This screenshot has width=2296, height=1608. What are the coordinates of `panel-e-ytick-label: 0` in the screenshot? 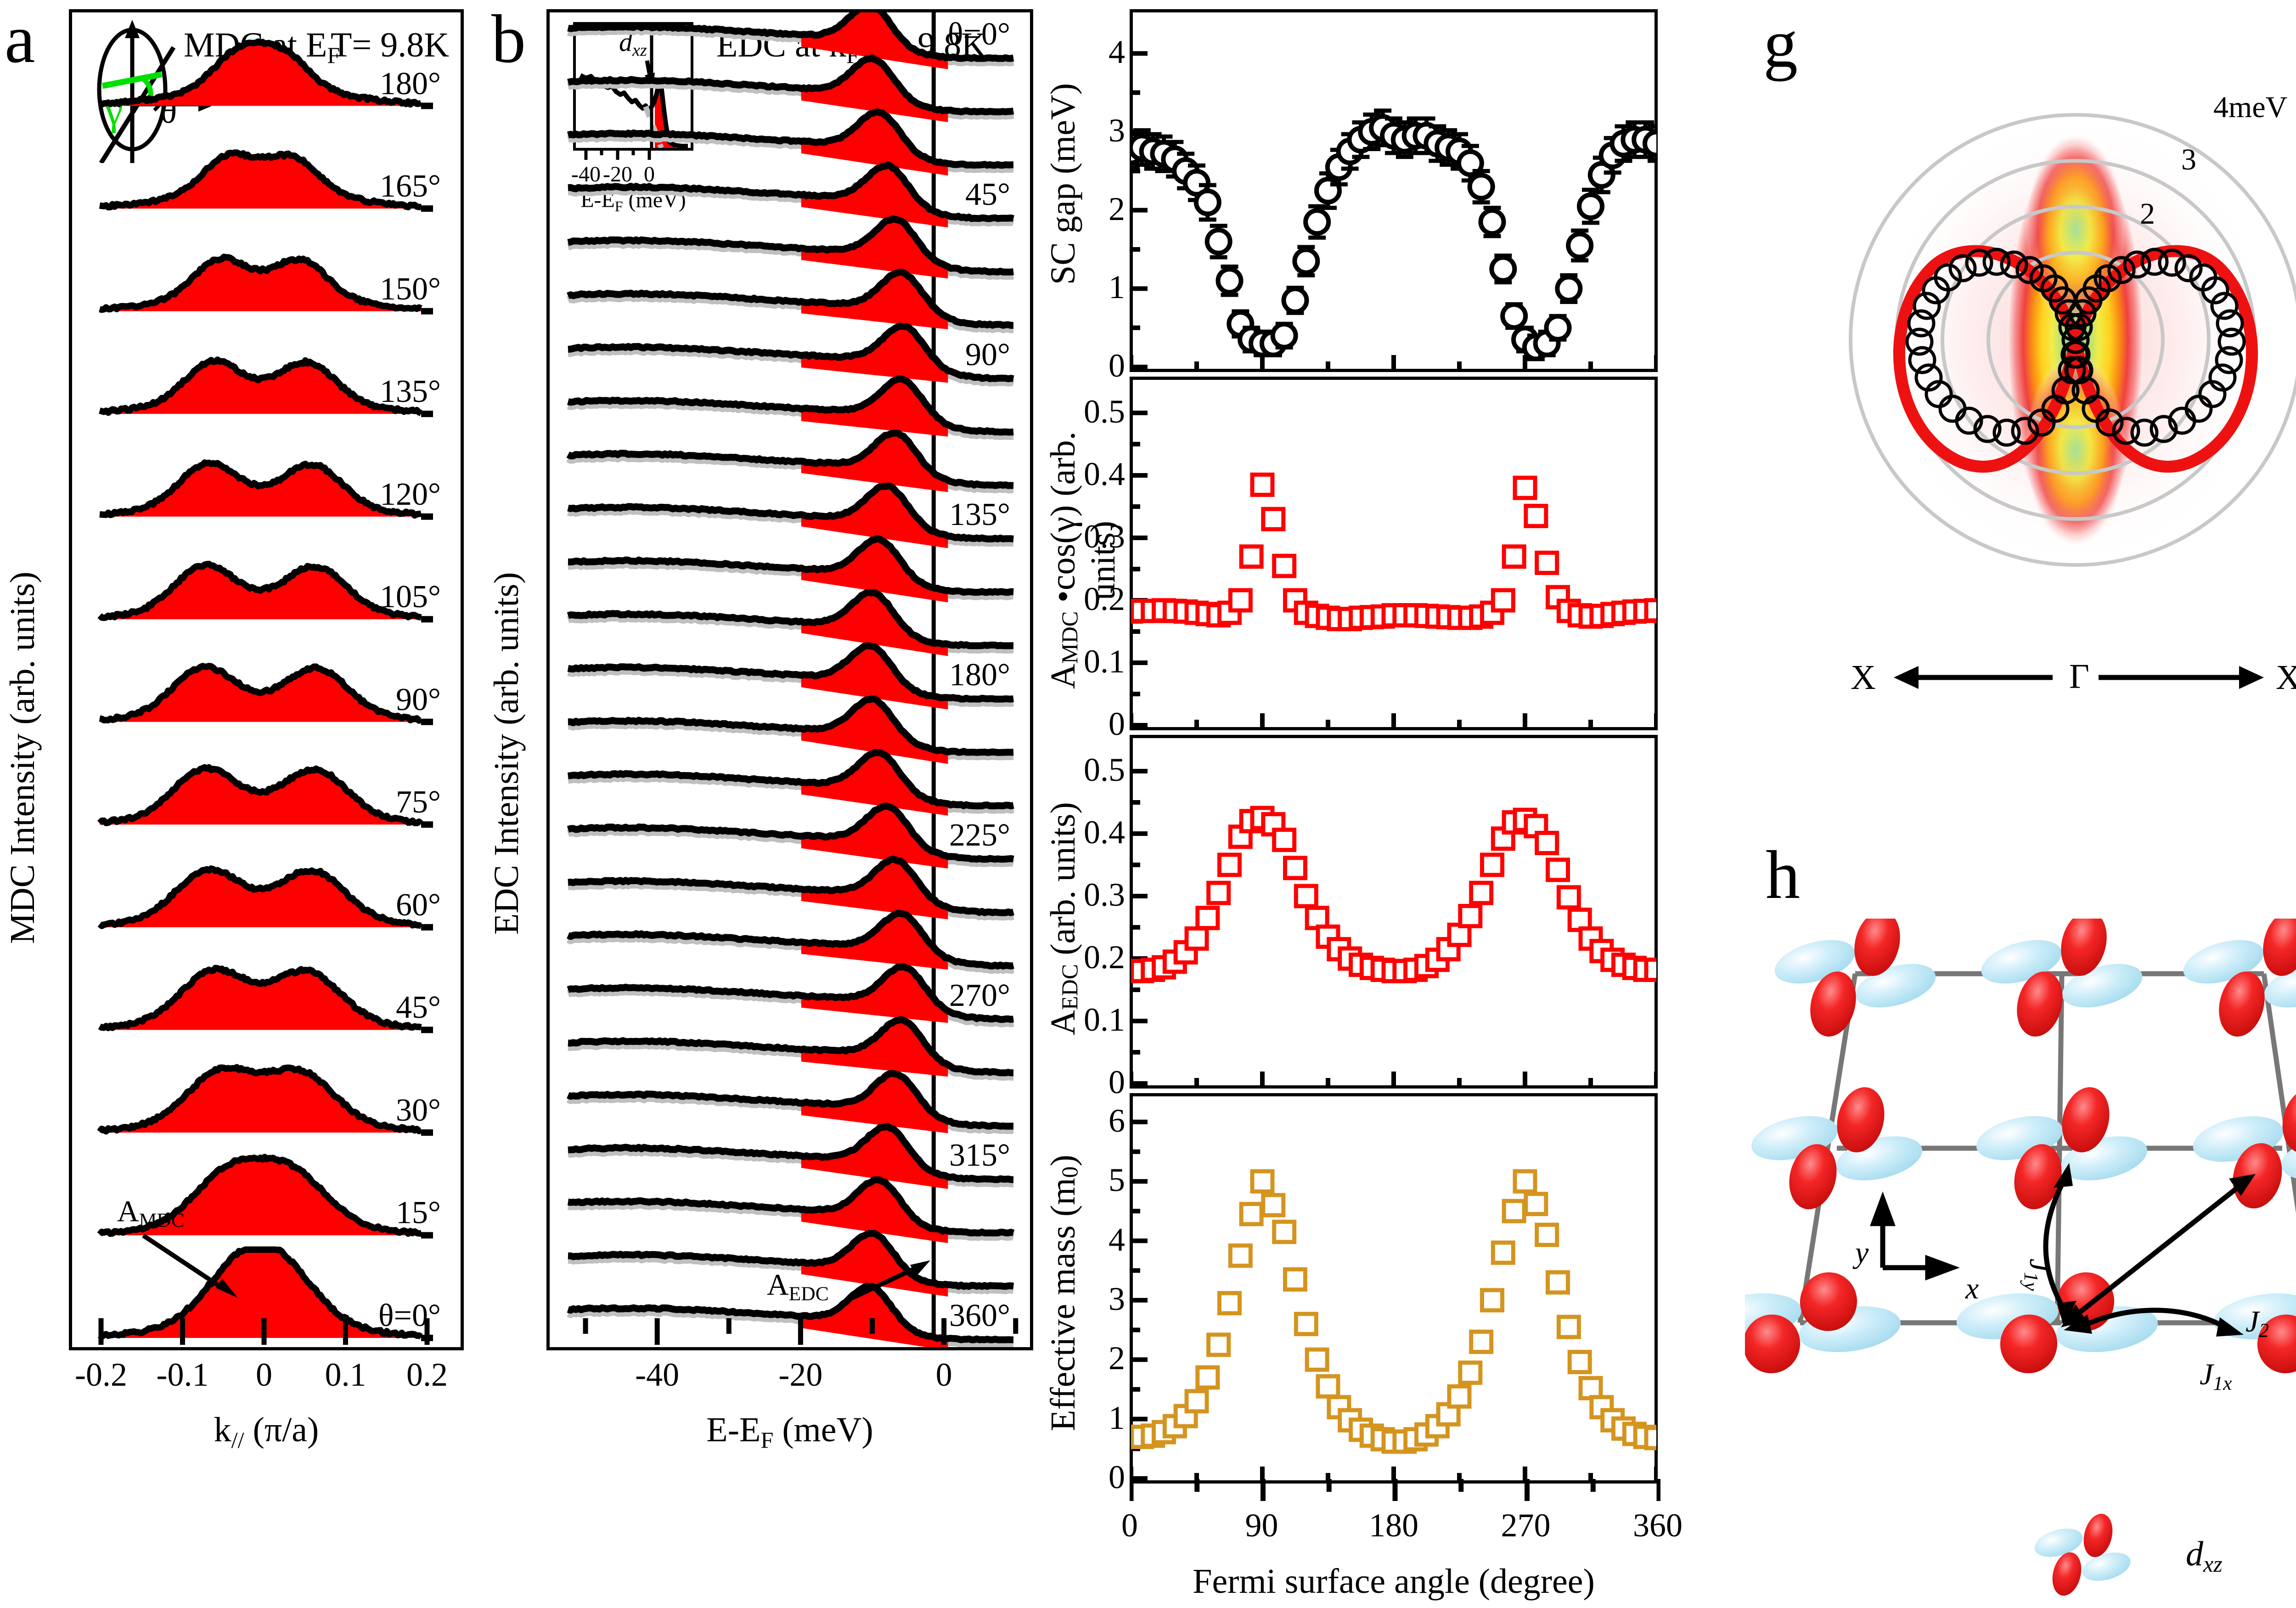 It's located at (1117, 1082).